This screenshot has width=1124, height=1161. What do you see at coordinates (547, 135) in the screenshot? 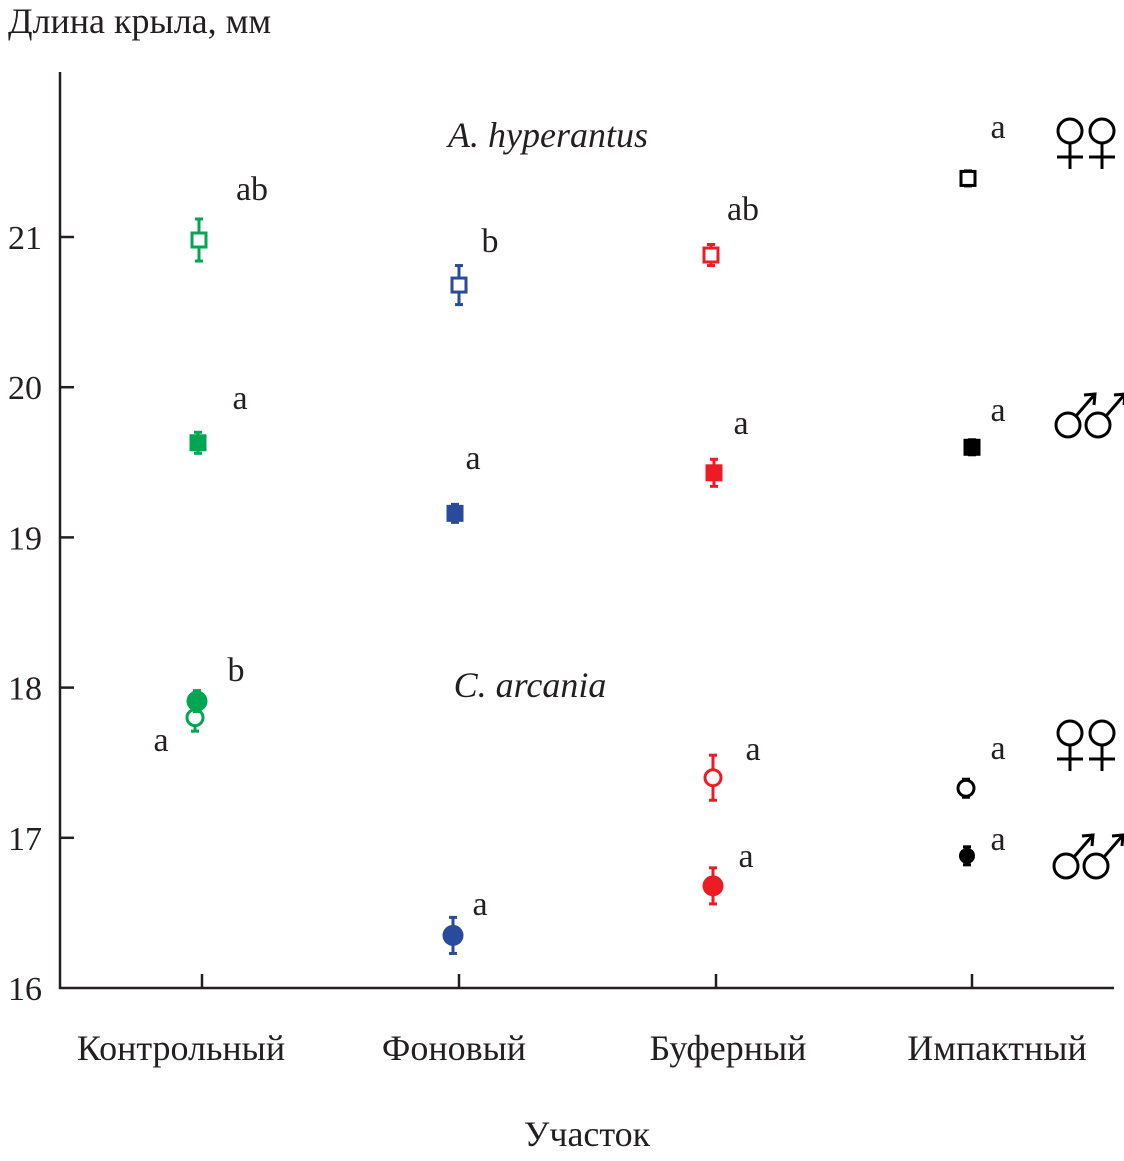
I see `species-label-a-hyperantus: A. hyperantus` at bounding box center [547, 135].